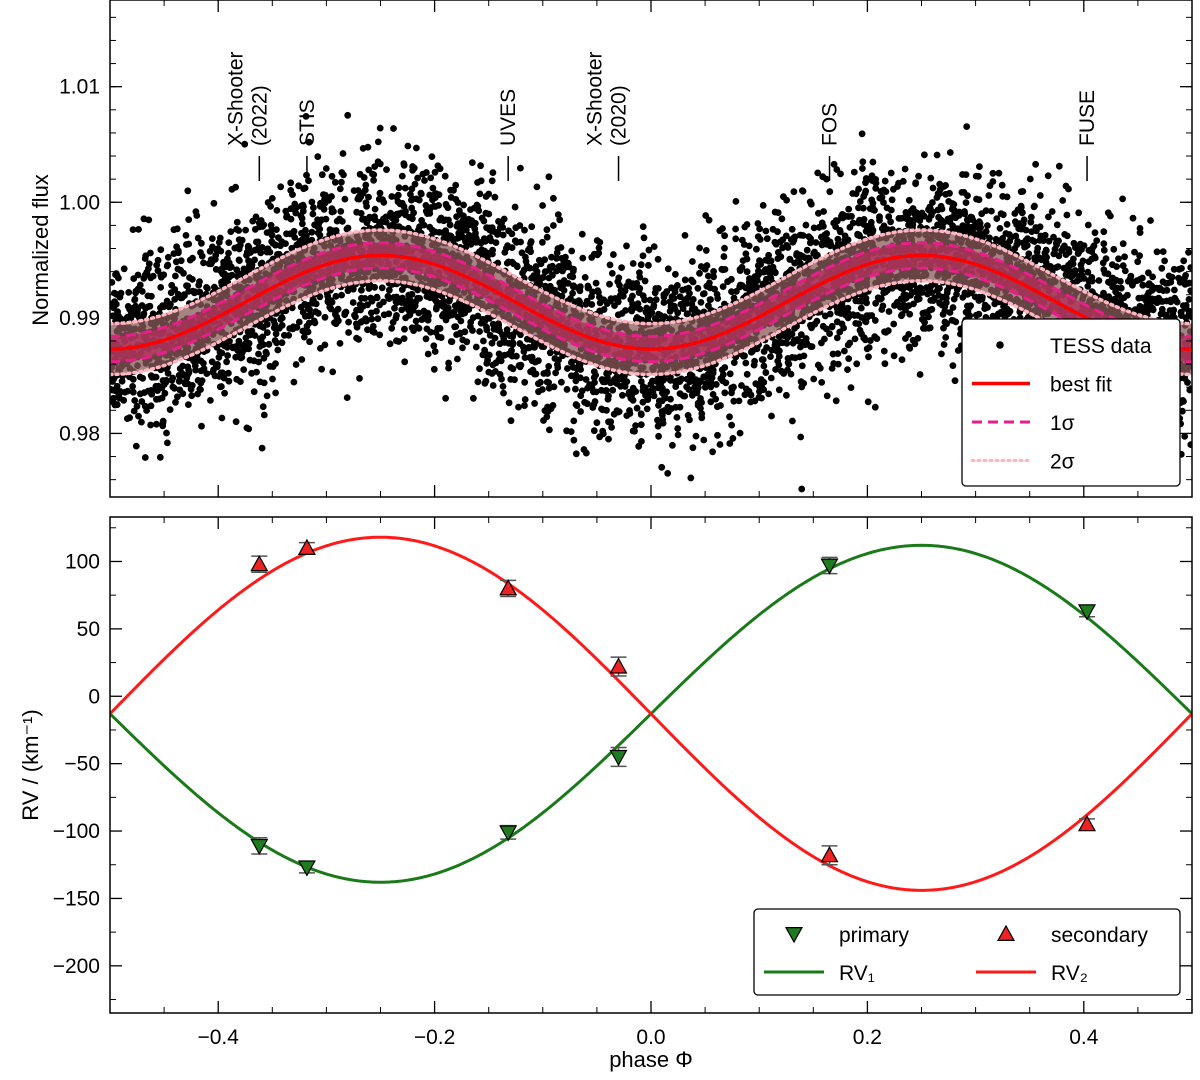 The image size is (1200, 1080). Describe the element at coordinates (88, 629) in the screenshot. I see `rv-ytick-label: 50` at that location.